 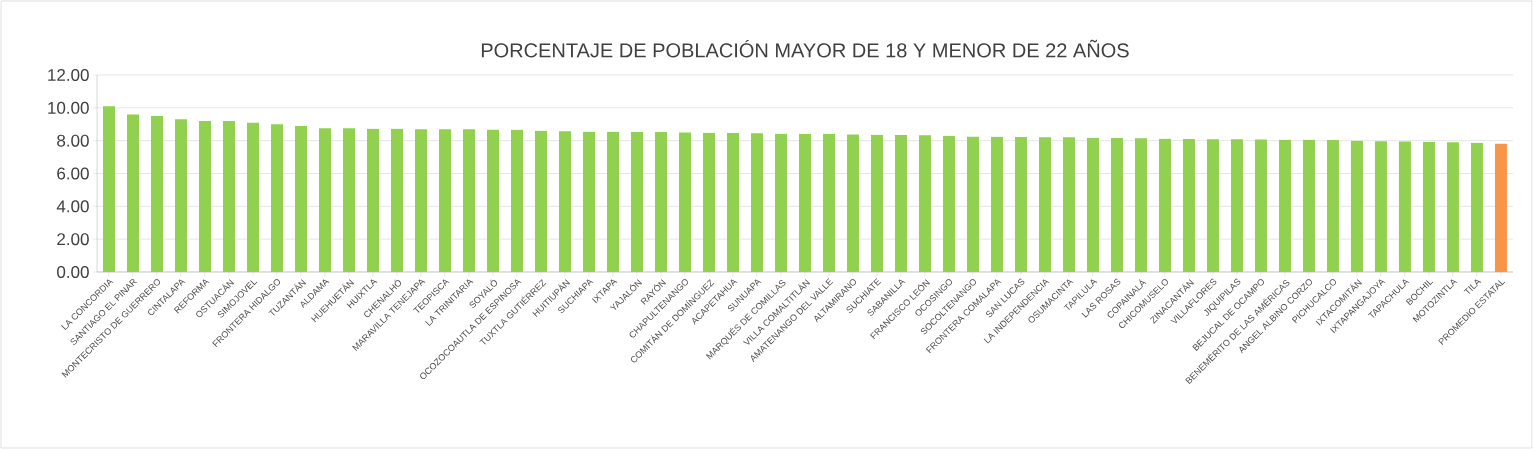 What do you see at coordinates (68, 107) in the screenshot?
I see `y-tick-label: 10.00` at bounding box center [68, 107].